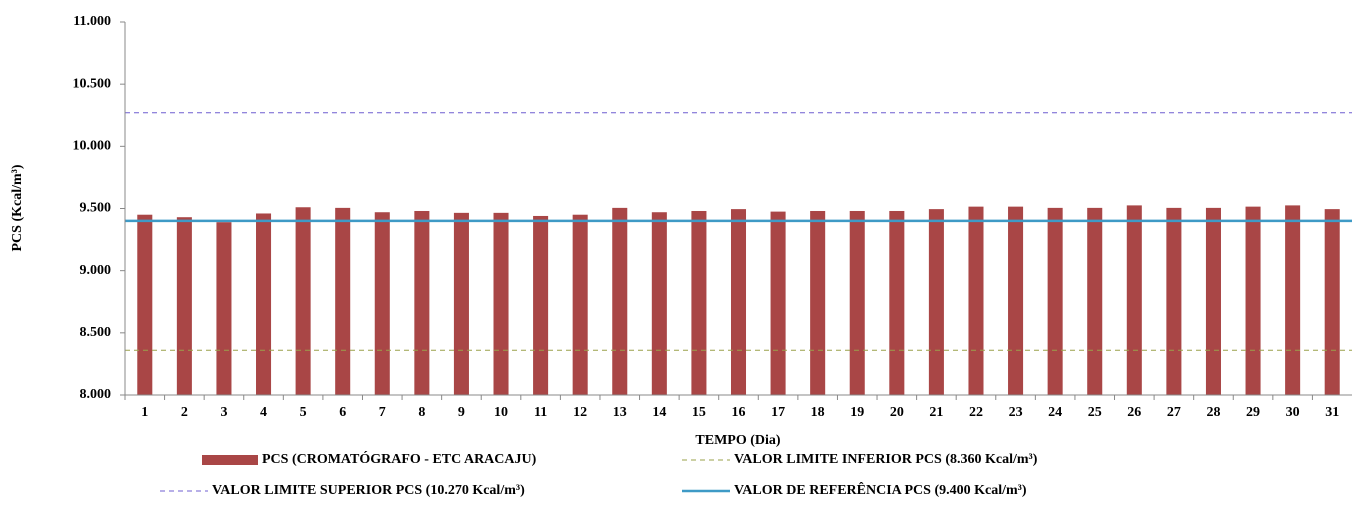 This screenshot has height=527, width=1355. What do you see at coordinates (580, 412) in the screenshot?
I see `x-tick-label: 12` at bounding box center [580, 412].